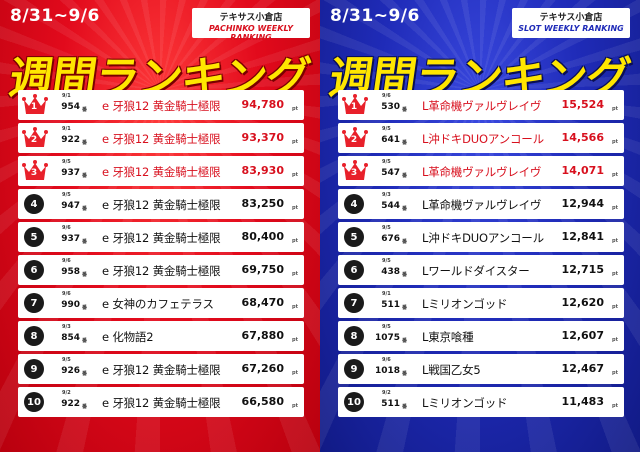  Describe the element at coordinates (55, 16) in the screenshot. I see `date-range: 8/31~9/6` at that location.